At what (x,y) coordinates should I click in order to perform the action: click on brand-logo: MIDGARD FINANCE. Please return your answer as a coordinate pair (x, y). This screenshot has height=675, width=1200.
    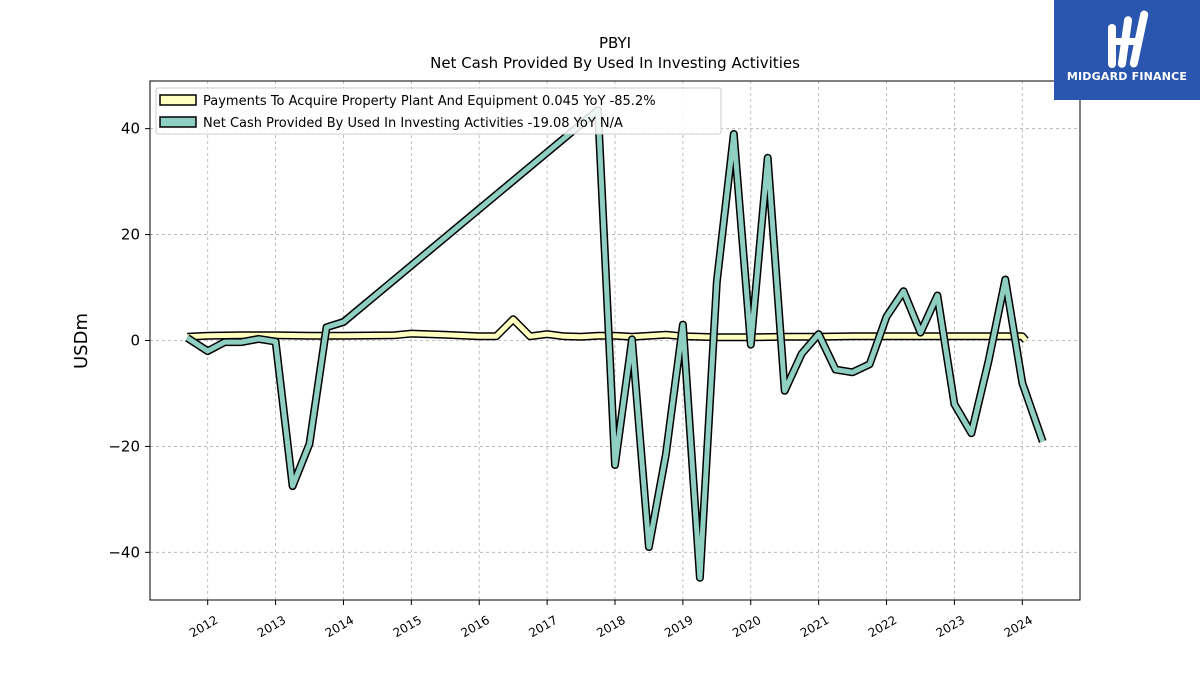
    Looking at the image, I should click on (1127, 50).